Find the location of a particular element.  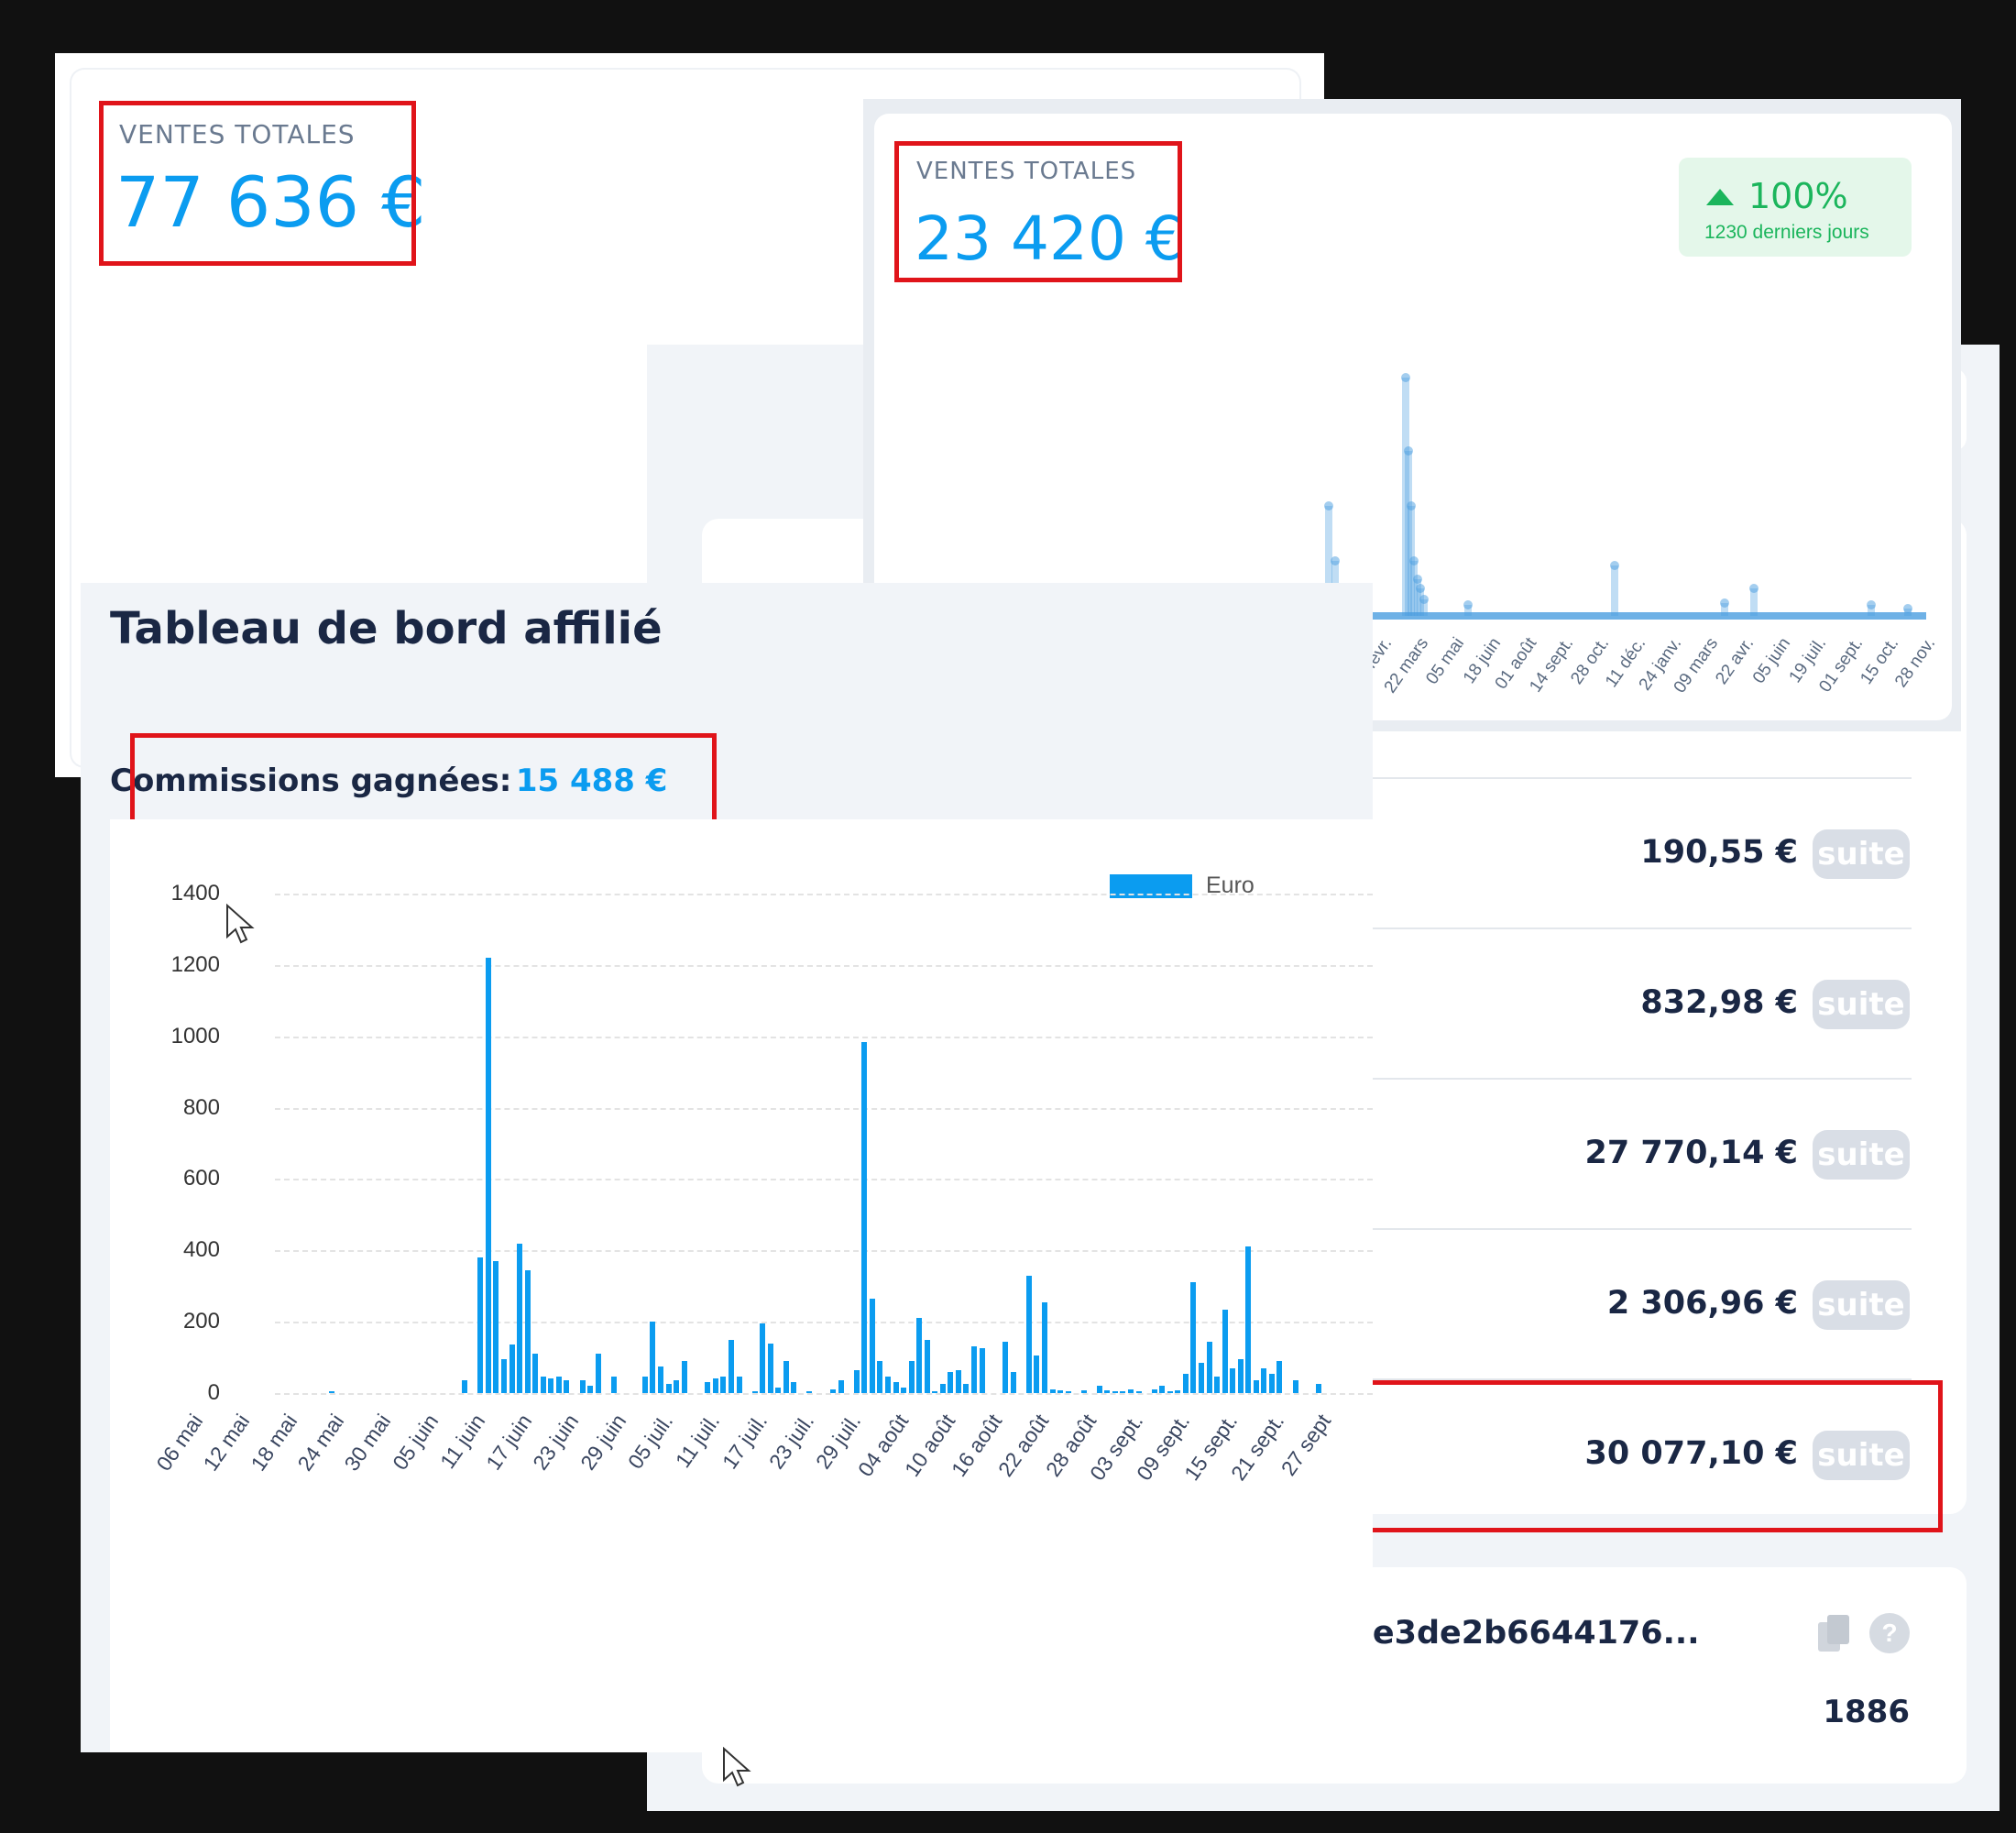

y-tick-label: 1000 is located at coordinates (195, 1035).